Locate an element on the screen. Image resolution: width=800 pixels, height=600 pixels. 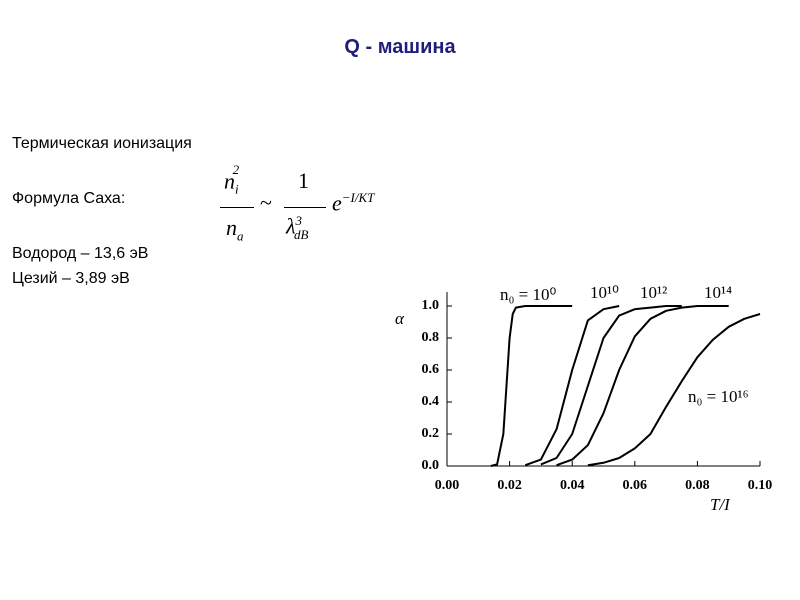
y-tick-label: 0.0 is located at coordinates (431, 465).